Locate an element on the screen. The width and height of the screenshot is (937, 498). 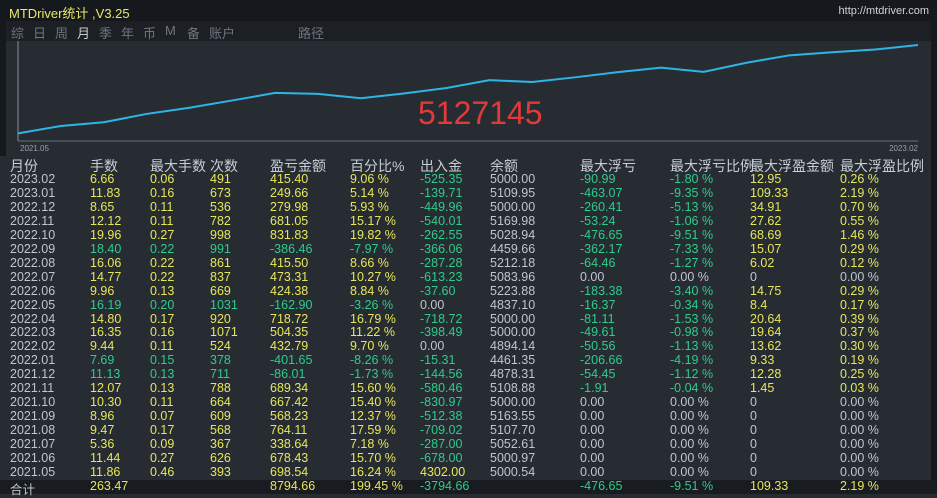
table-cell: 2021.05 is located at coordinates (33, 471).